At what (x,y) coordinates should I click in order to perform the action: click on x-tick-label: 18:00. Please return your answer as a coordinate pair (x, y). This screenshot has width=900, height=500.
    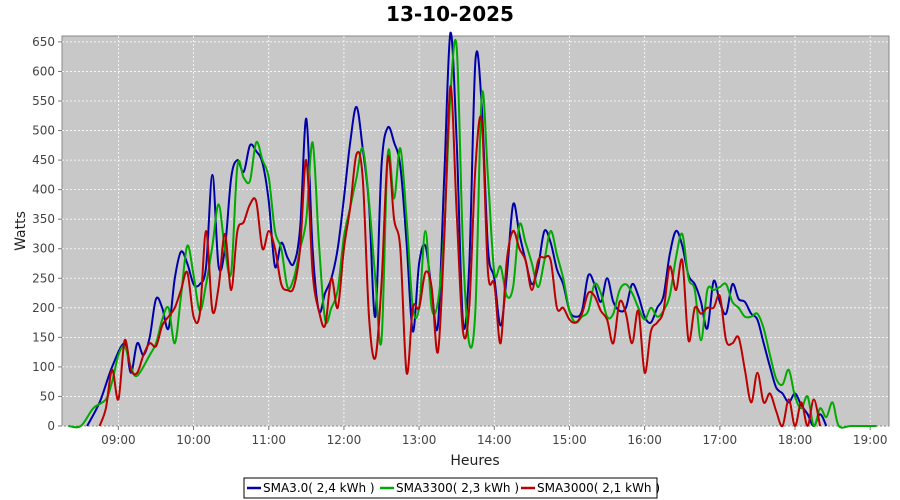
    Looking at the image, I should click on (795, 440).